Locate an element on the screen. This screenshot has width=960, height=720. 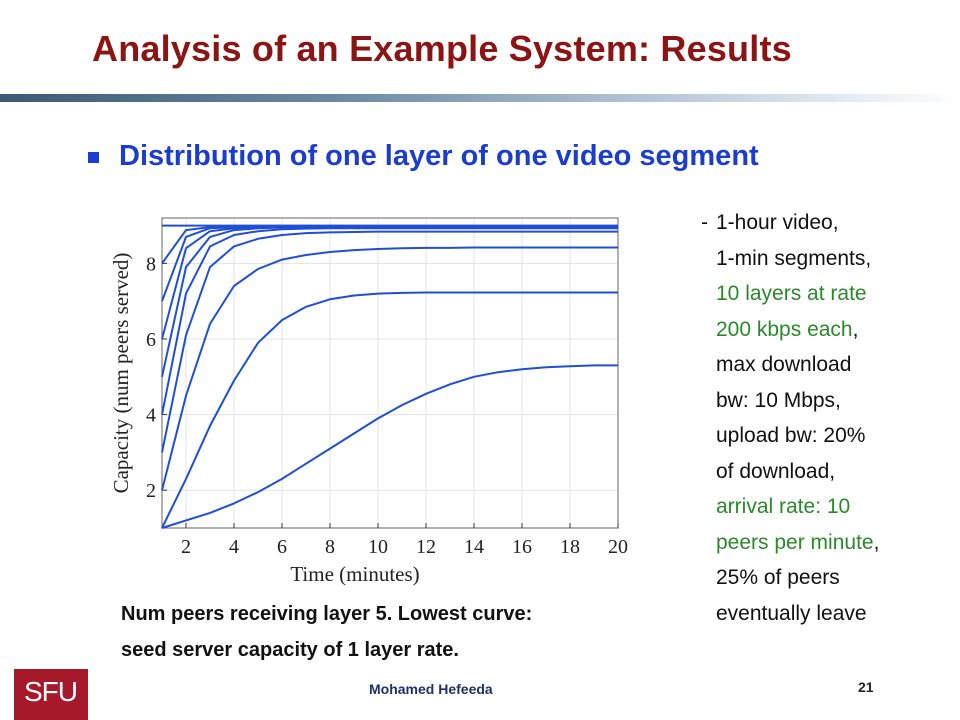
note-text: arrival rate: 10 is located at coordinates (783, 506).